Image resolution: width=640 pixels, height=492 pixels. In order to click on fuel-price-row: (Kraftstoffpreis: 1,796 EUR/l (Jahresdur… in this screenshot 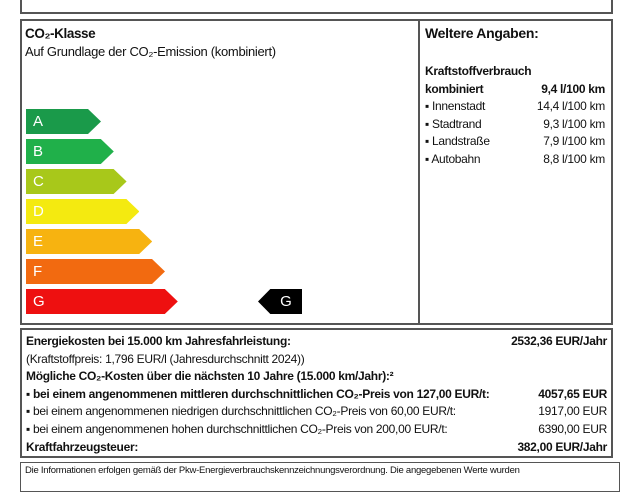, I will do `click(165, 358)`.